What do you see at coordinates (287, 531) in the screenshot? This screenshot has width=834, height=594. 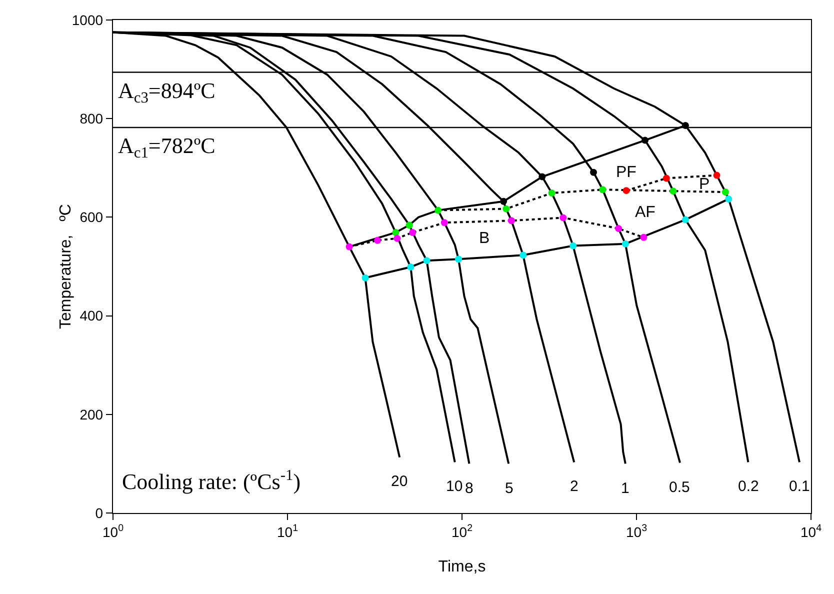 I see `x-tick-label: 10$^{1}$` at bounding box center [287, 531].